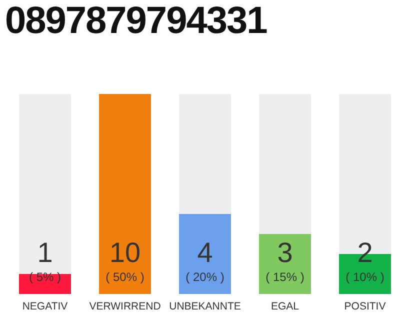 The height and width of the screenshot is (320, 410). I want to click on data-label: 3, so click(285, 252).